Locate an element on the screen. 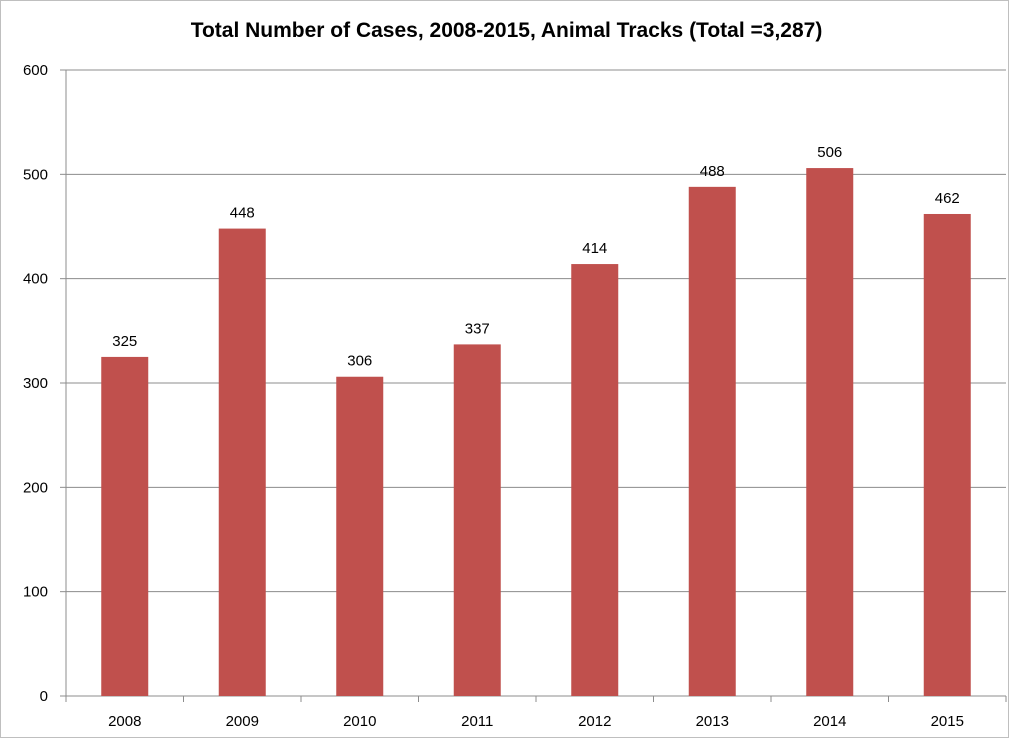  x-tick-label-2013: 2013 is located at coordinates (712, 721).